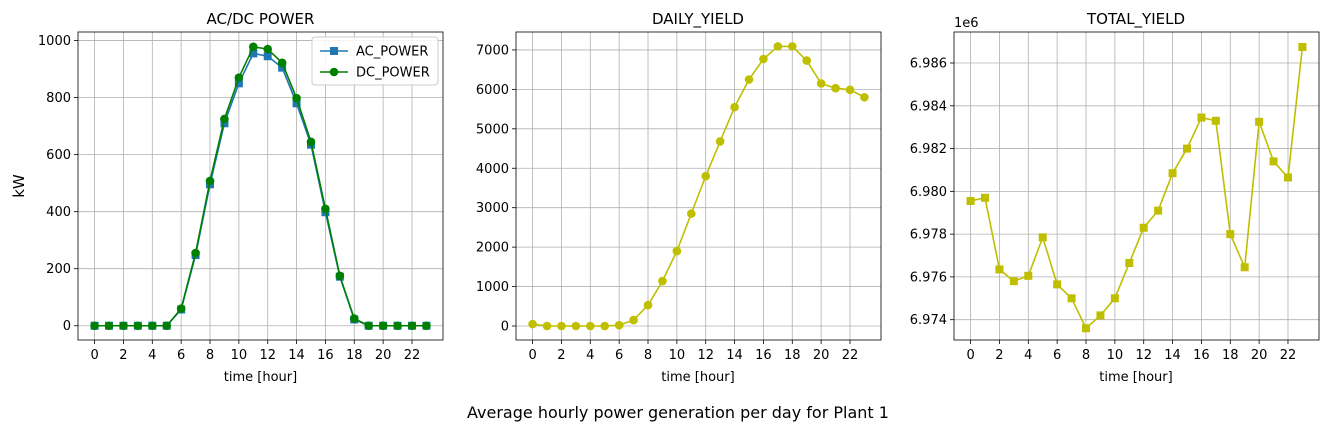 The width and height of the screenshot is (1328, 432). I want to click on legend-label: AC_POWER, so click(392, 52).